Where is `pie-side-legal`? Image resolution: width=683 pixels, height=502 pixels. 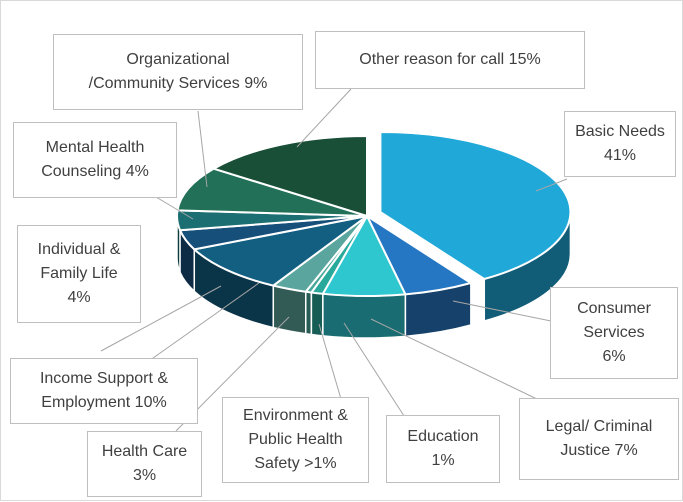 pie-side-legal is located at coordinates (364, 315).